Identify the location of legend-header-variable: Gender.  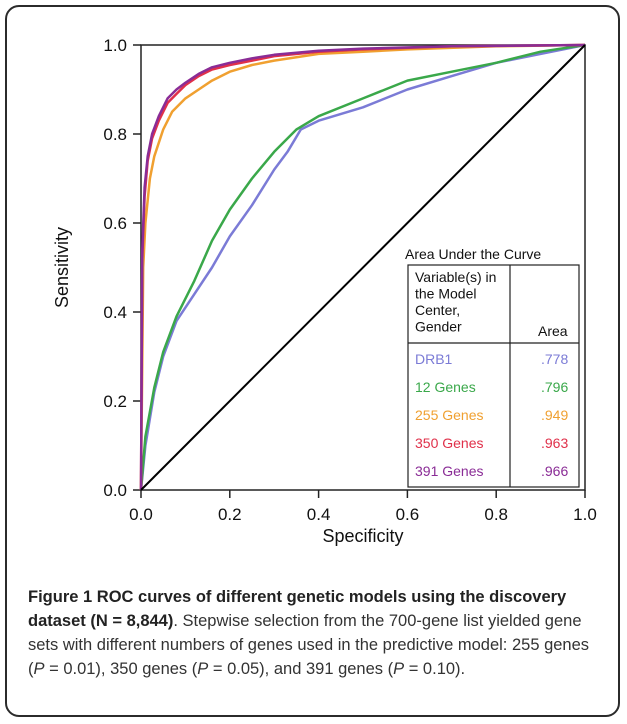
(438, 327).